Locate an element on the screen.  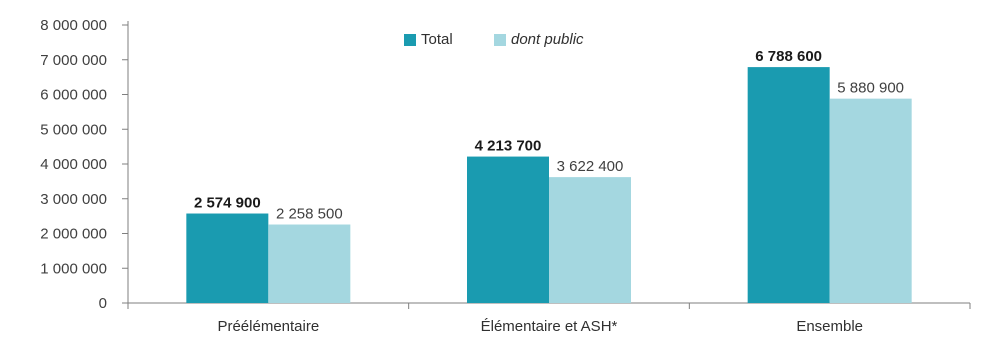
data-label-total: 2 574 900 is located at coordinates (227, 203).